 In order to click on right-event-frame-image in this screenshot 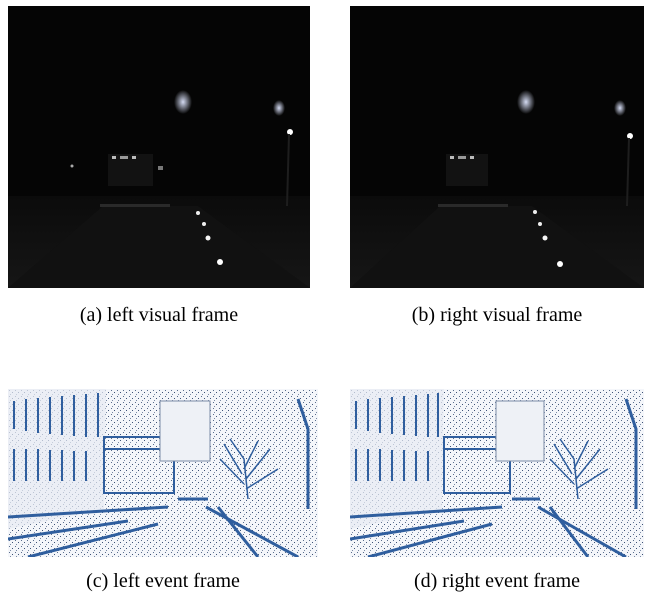, I will do `click(497, 473)`.